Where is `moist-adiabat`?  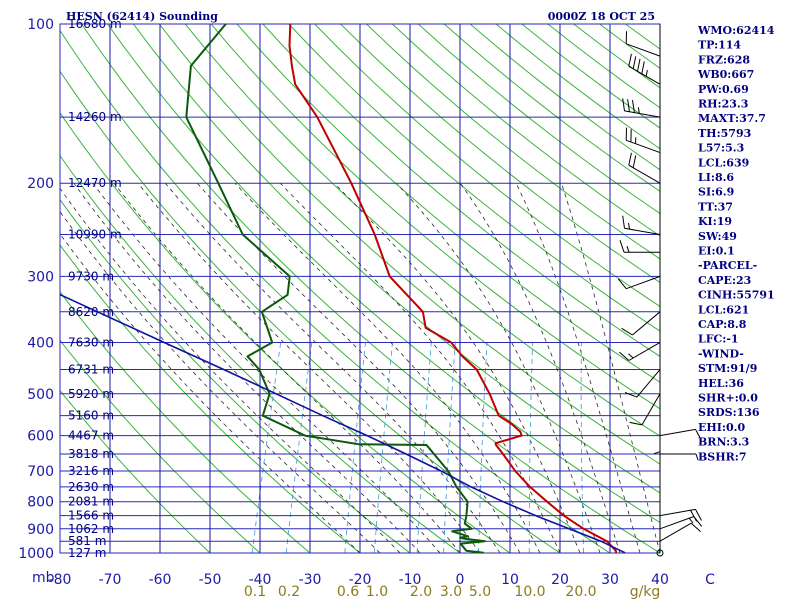 moist-adiabat is located at coordinates (610, 368).